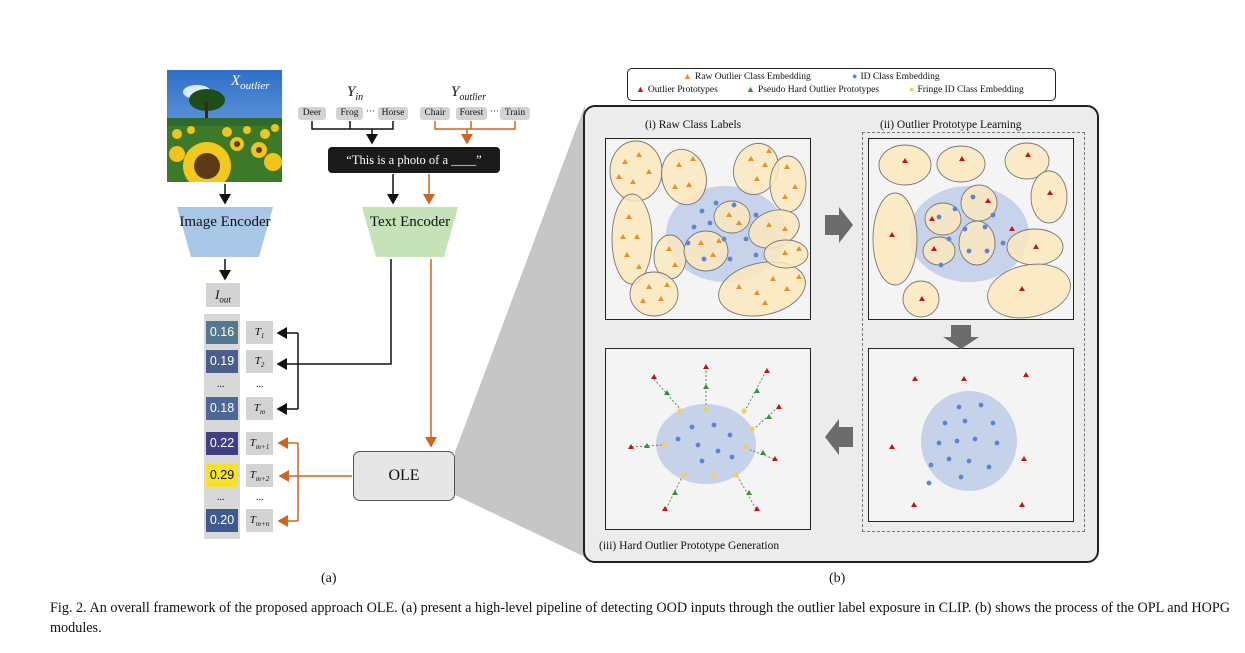 This screenshot has height=653, width=1245. Describe the element at coordinates (250, 82) in the screenshot. I see `x-outlier-label: Xoutlier` at that location.